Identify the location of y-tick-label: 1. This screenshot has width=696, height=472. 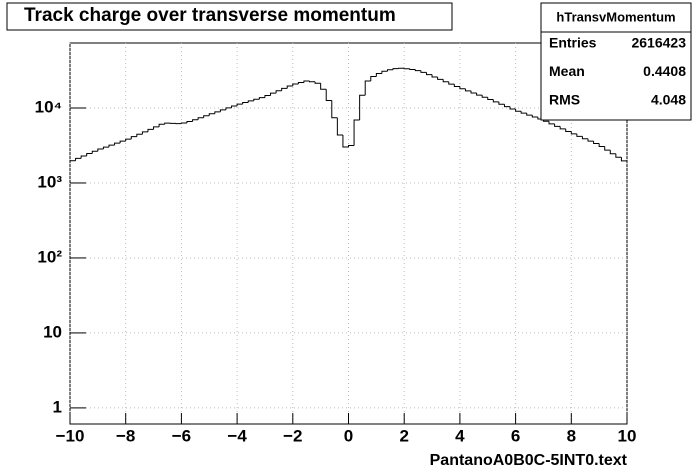
(57, 406).